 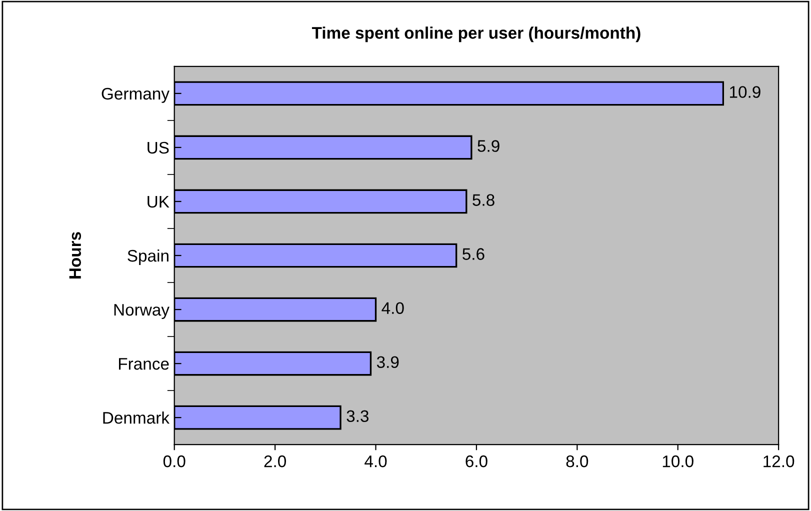 I want to click on chart-title: Time spent online per user (hours/month), so click(x=476, y=34).